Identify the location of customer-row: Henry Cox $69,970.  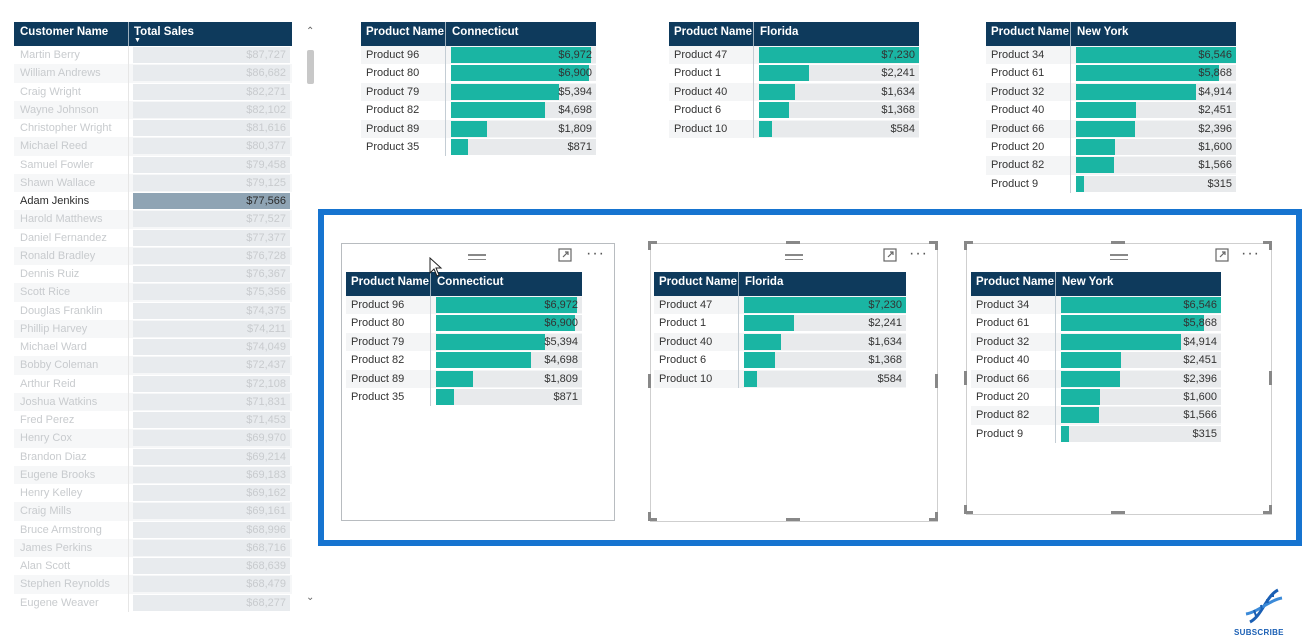
(153, 438).